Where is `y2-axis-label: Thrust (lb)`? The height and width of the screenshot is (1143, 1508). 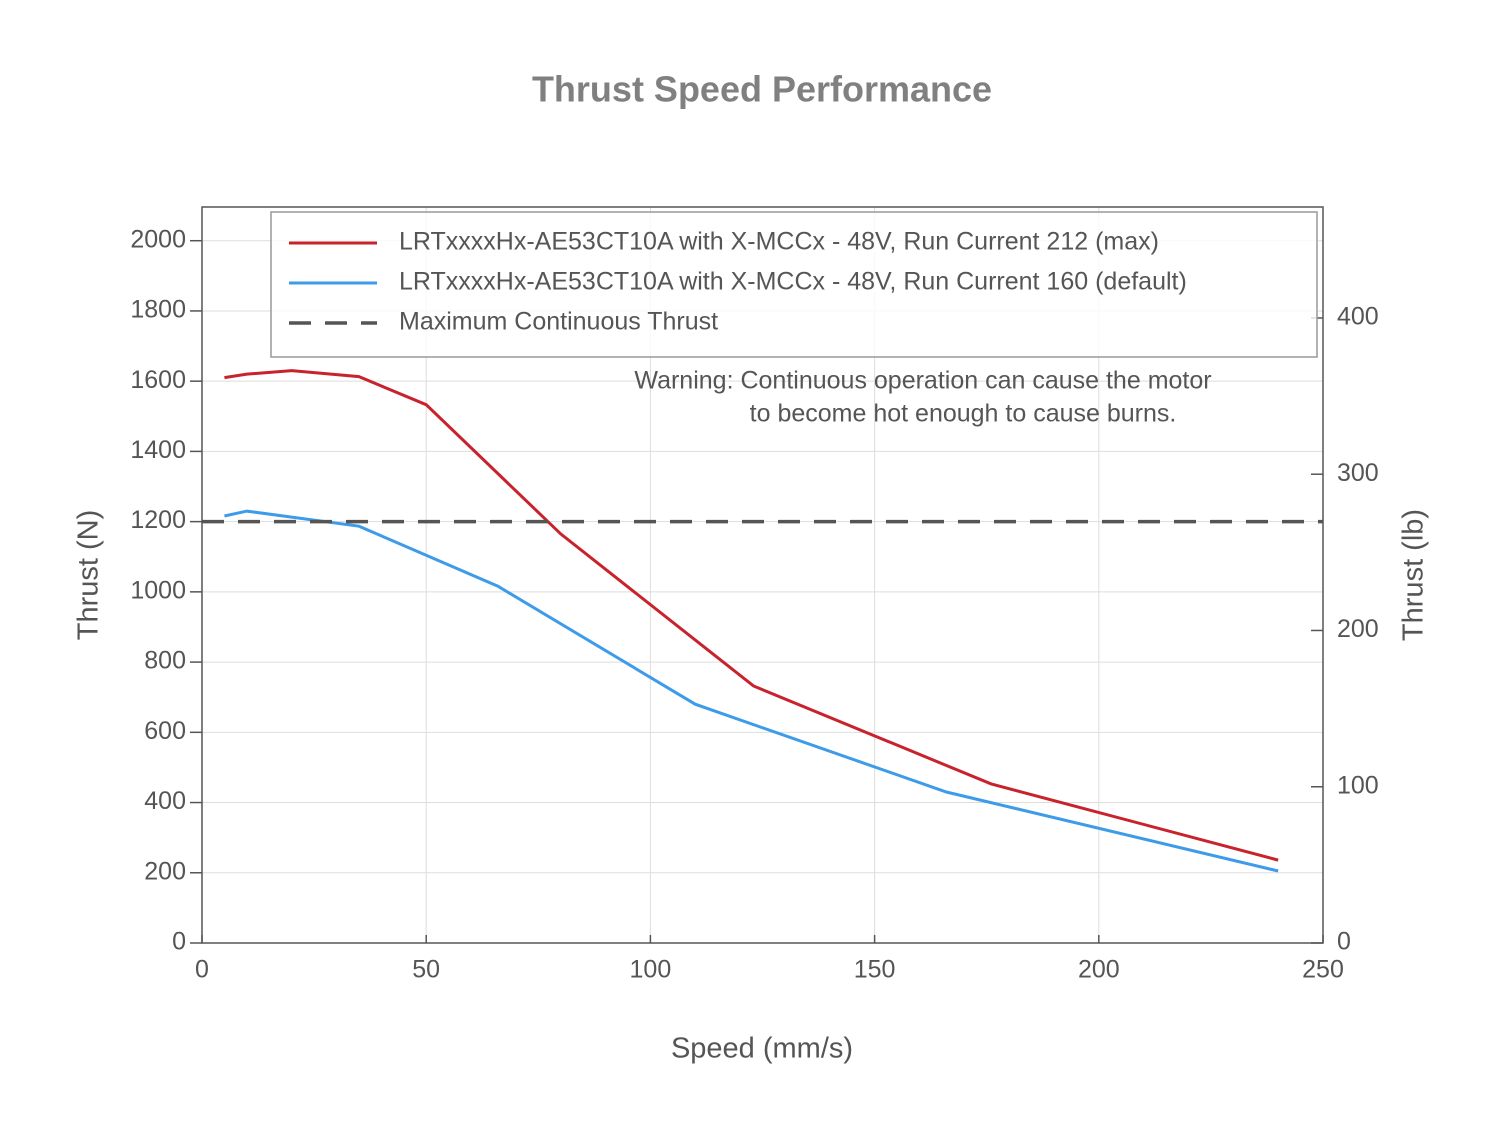 y2-axis-label: Thrust (lb) is located at coordinates (1414, 575).